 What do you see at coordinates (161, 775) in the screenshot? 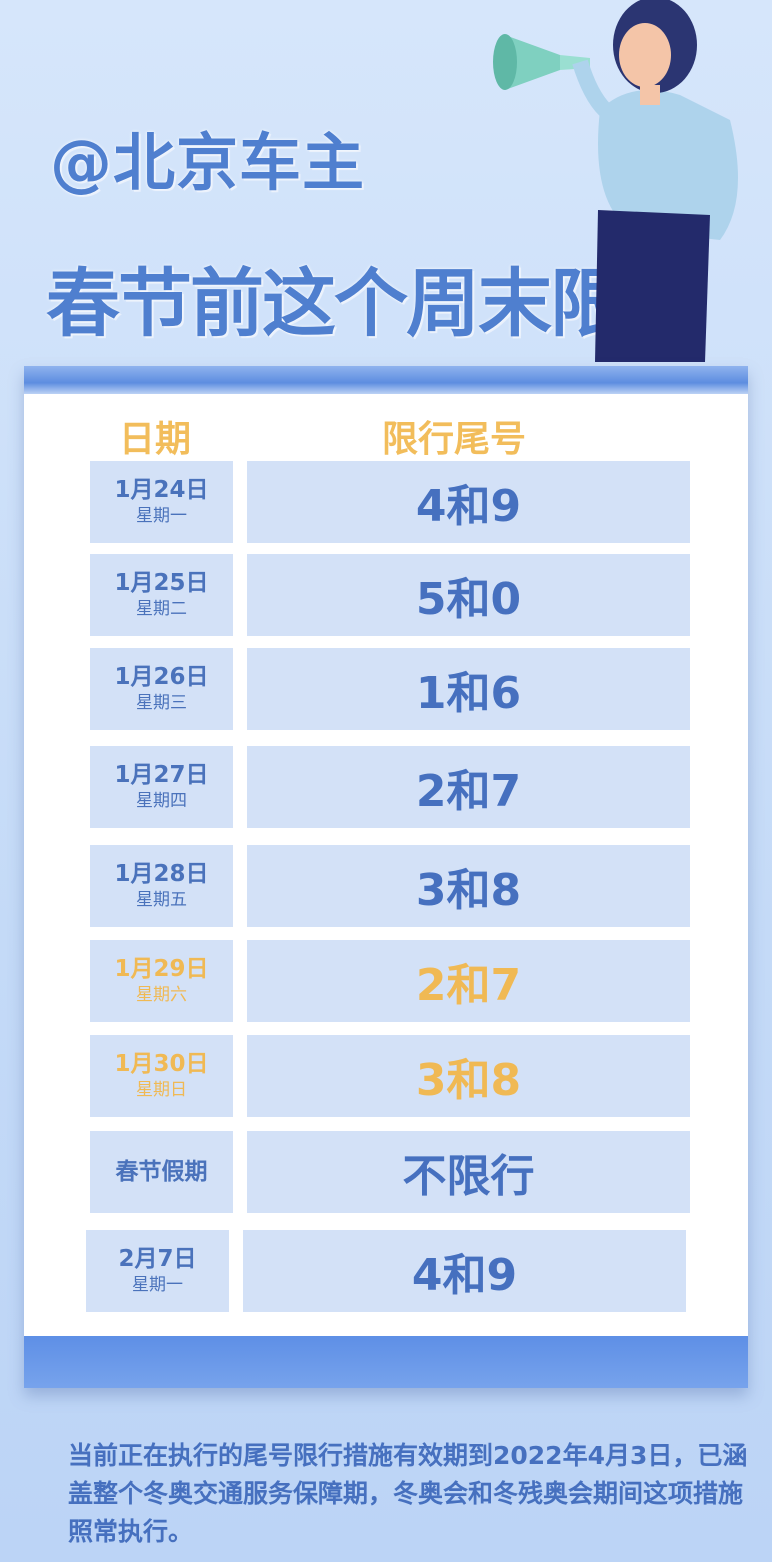
I see `date: 1月27日` at bounding box center [161, 775].